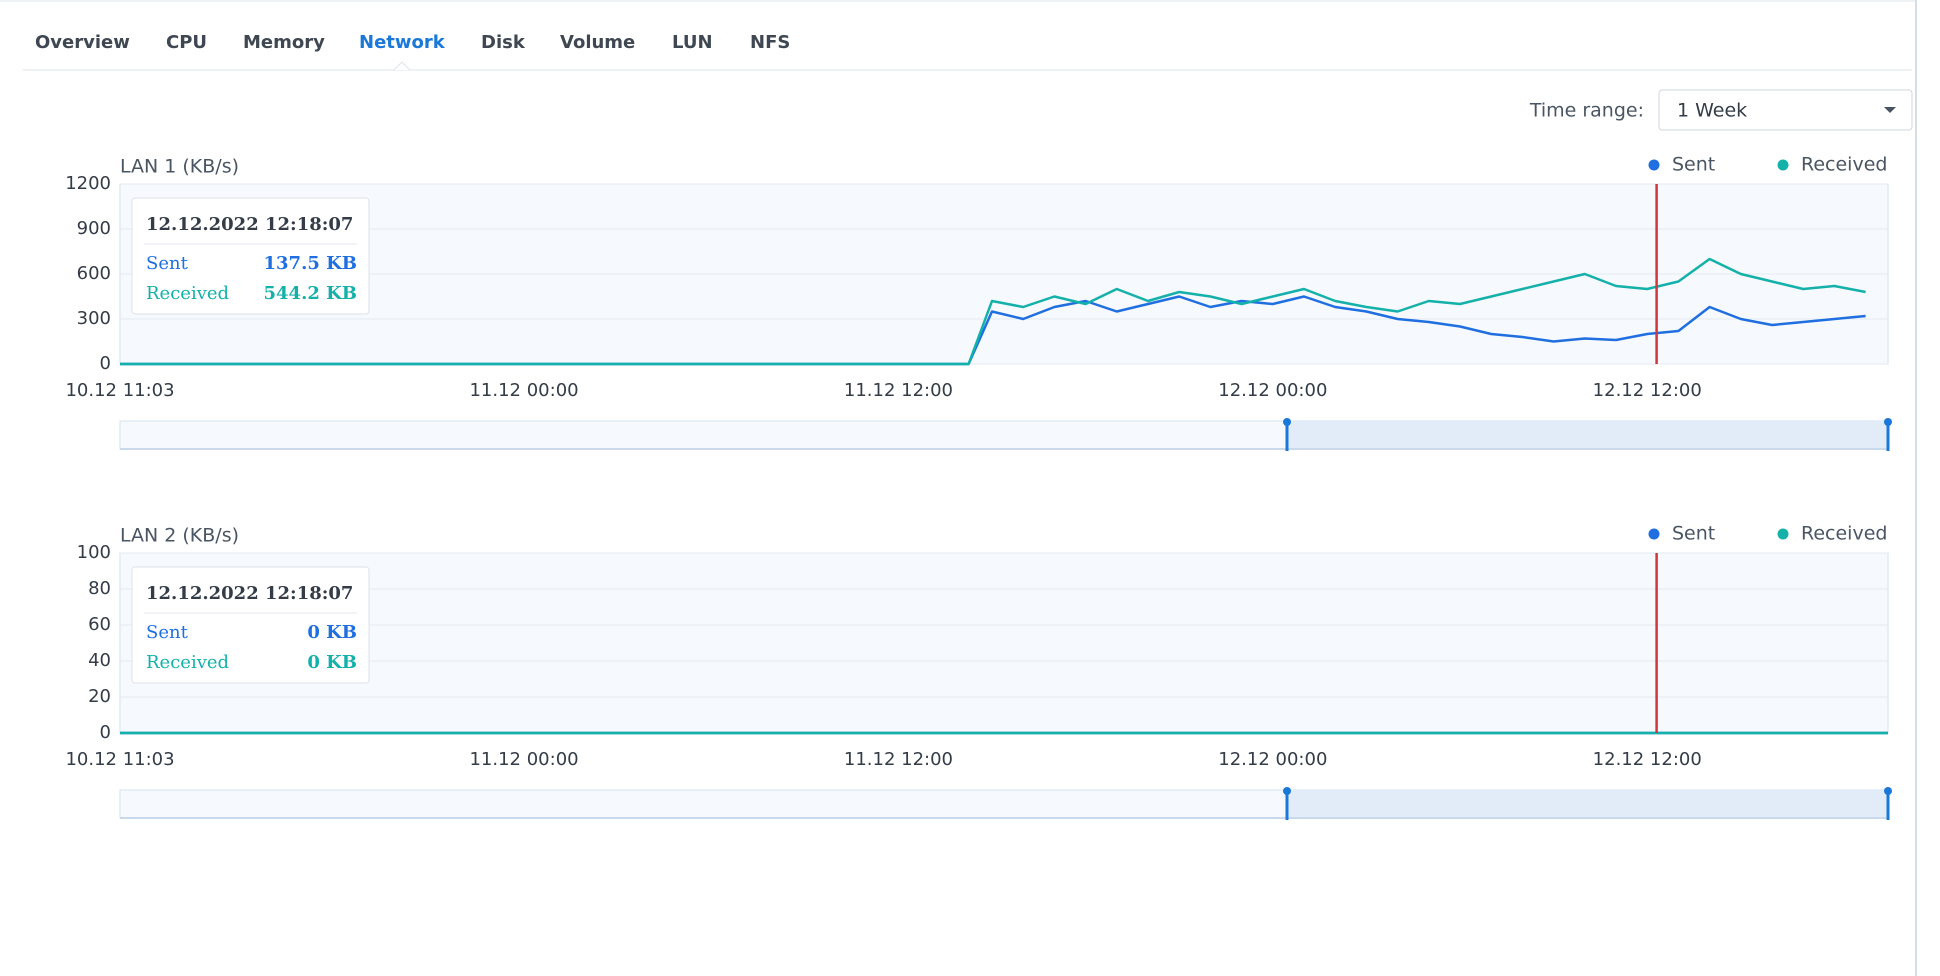 The height and width of the screenshot is (976, 1940). I want to click on time-range-label: Time range:, so click(1586, 111).